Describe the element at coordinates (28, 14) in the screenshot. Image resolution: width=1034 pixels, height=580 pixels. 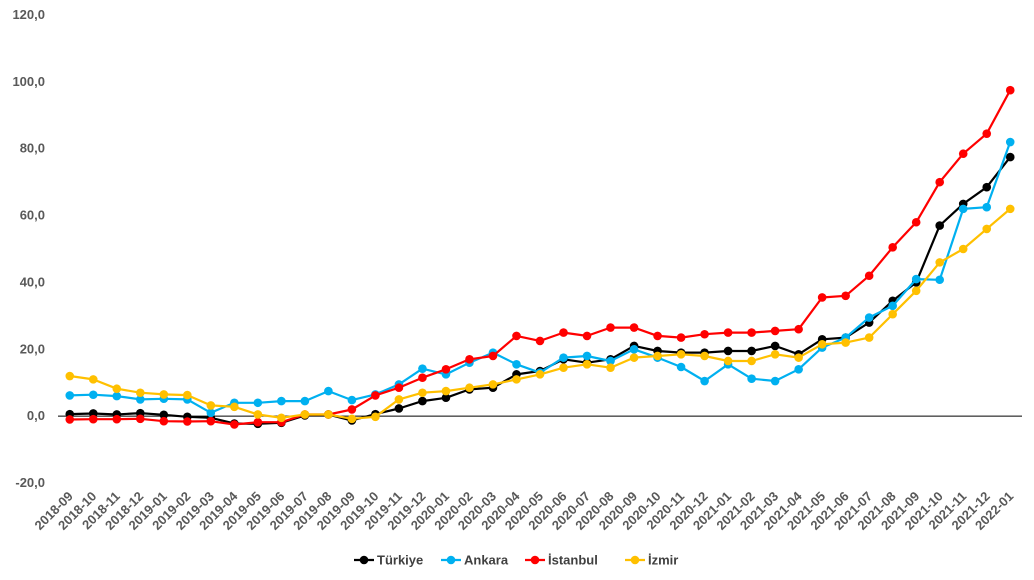
I see `y-tick-label: 120,0` at that location.